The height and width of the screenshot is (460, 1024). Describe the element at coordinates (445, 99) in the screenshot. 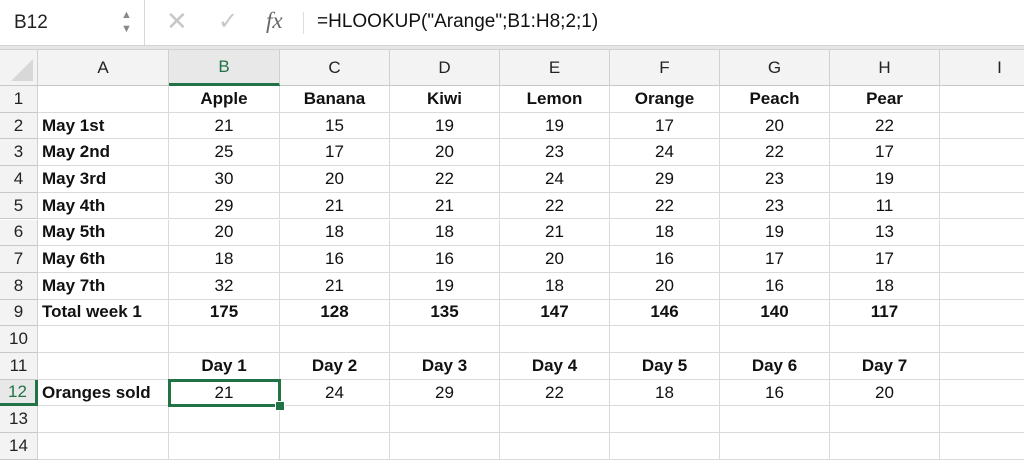

I see `cell-d1: Kiwi` at that location.